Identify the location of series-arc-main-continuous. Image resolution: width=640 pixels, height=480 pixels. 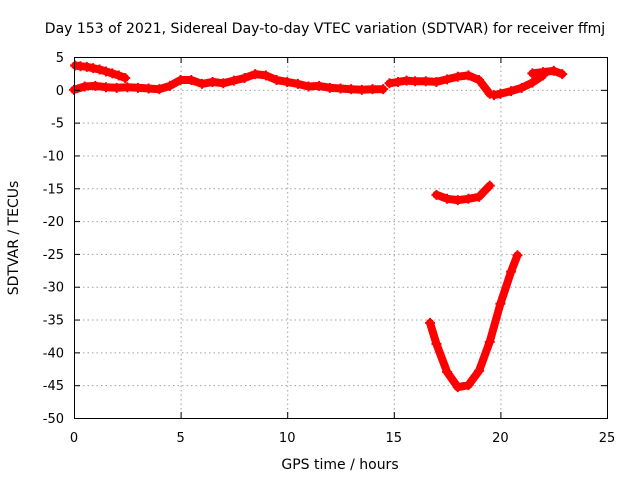
(229, 82).